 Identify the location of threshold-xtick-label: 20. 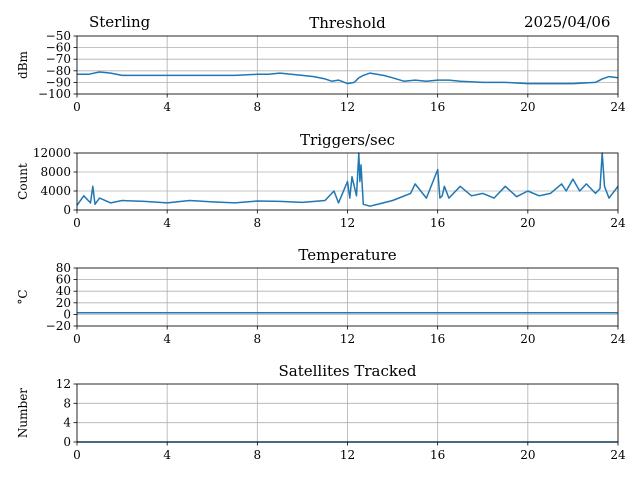
(527, 107).